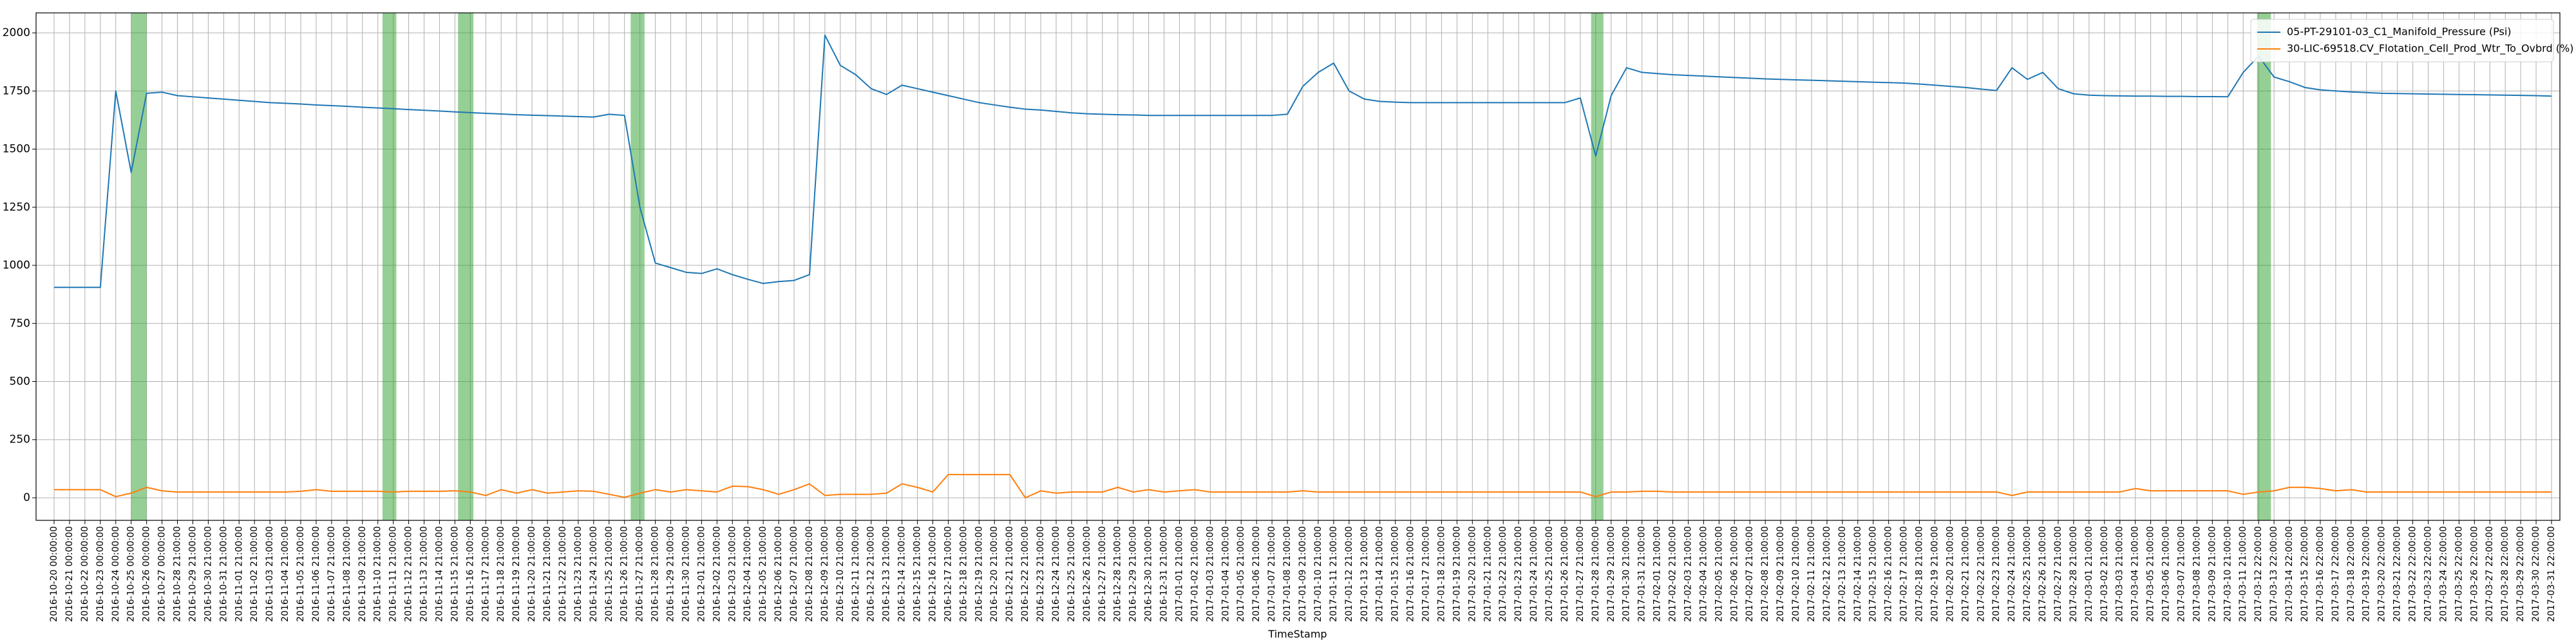 This screenshot has height=644, width=2576. What do you see at coordinates (100, 574) in the screenshot?
I see `x-tick-label: 2016-10-23 00:00:00` at bounding box center [100, 574].